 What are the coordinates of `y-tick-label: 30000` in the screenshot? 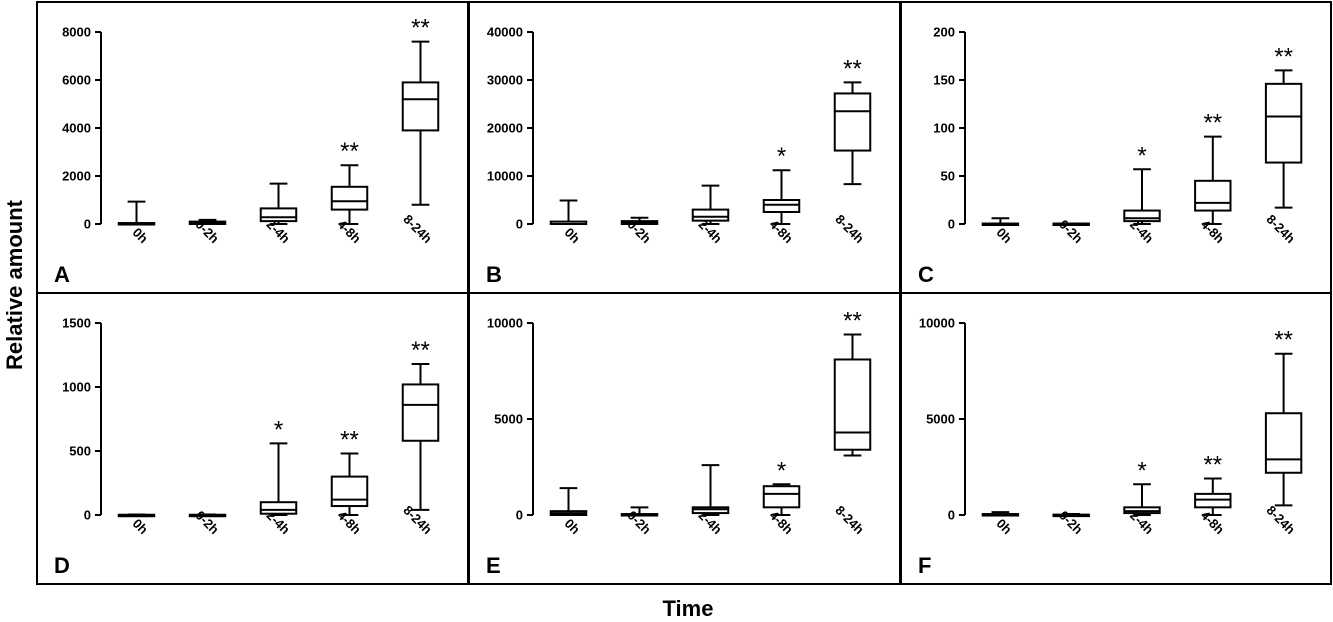 It's located at (505, 80).